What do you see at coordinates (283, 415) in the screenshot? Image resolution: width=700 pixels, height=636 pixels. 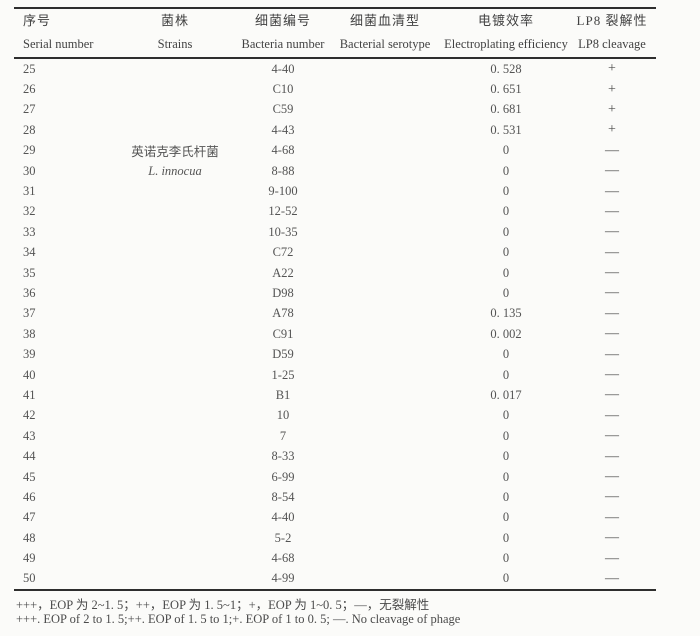 I see `bacteria-number-cell: 10` at bounding box center [283, 415].